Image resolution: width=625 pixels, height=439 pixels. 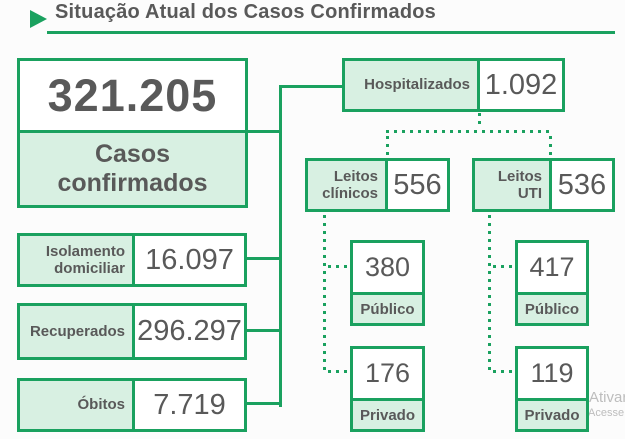 What do you see at coordinates (513, 185) in the screenshot?
I see `leitos-uti-label: Leitos UTI` at bounding box center [513, 185].